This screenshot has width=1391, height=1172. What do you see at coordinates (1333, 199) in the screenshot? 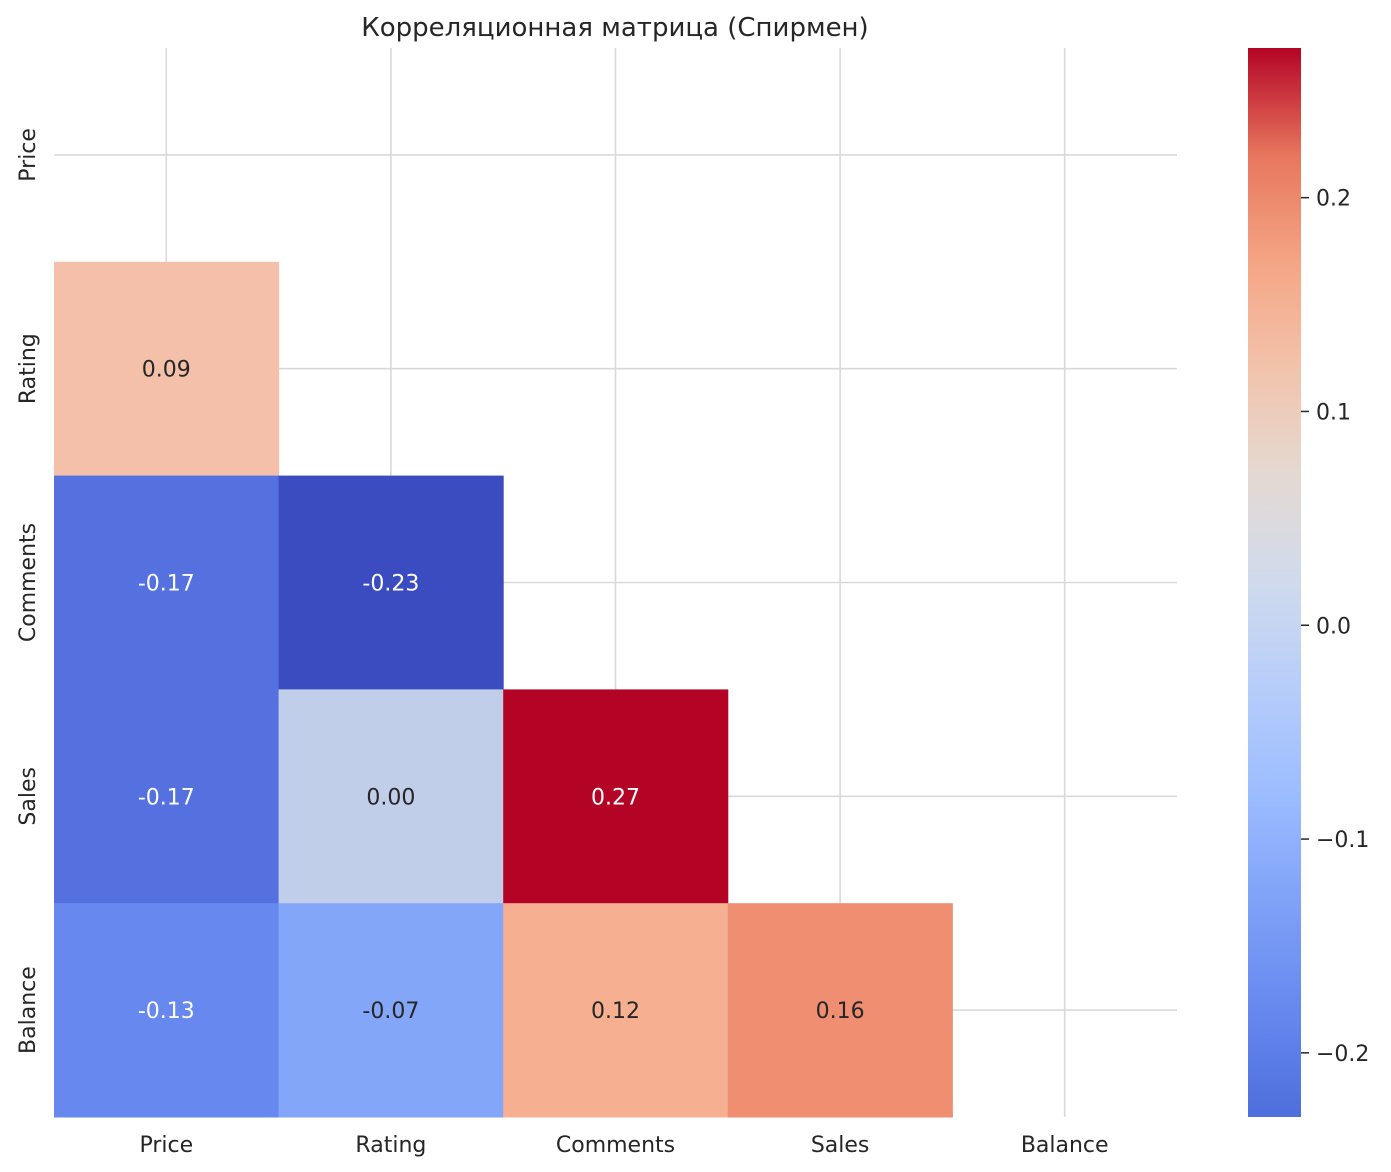
I see `colorbar-tick-label: 0.2` at bounding box center [1333, 199].